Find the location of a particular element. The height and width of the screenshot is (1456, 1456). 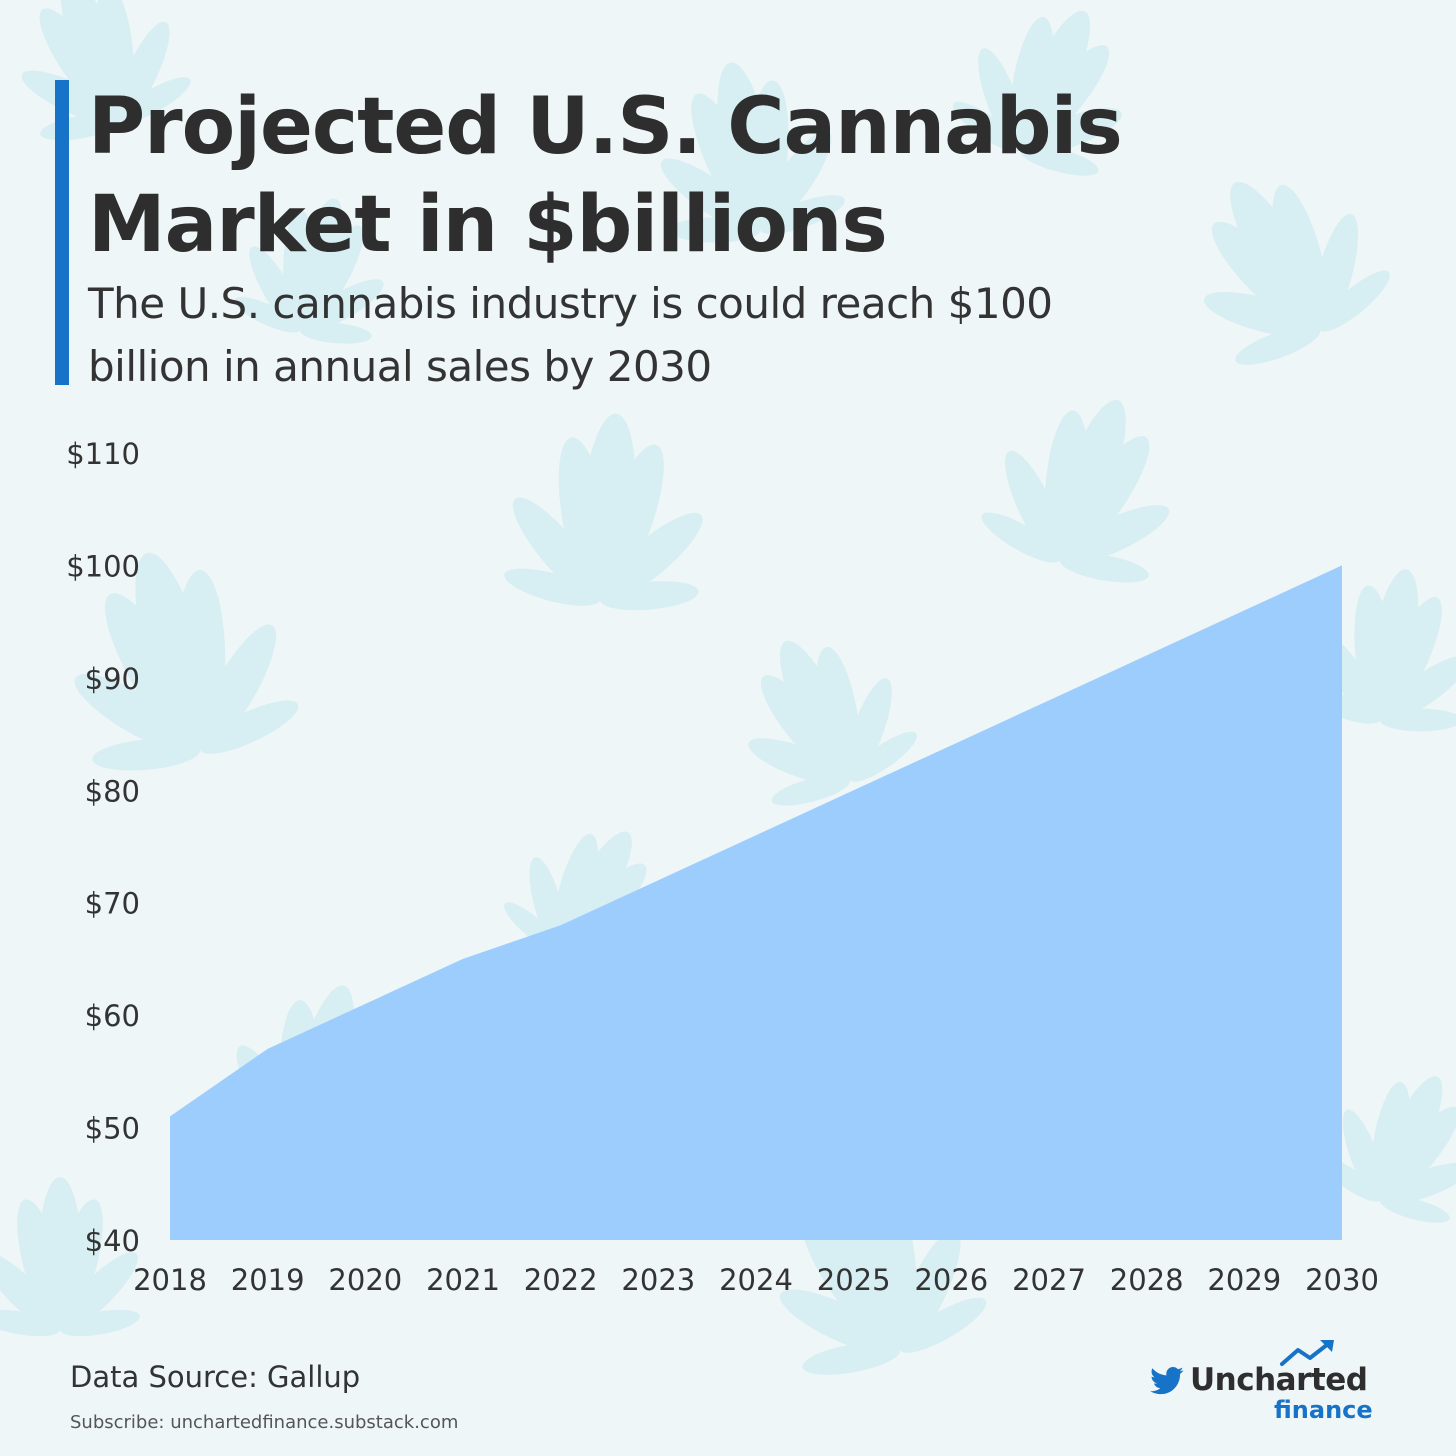

y-tick-label: $70 is located at coordinates (112, 904).